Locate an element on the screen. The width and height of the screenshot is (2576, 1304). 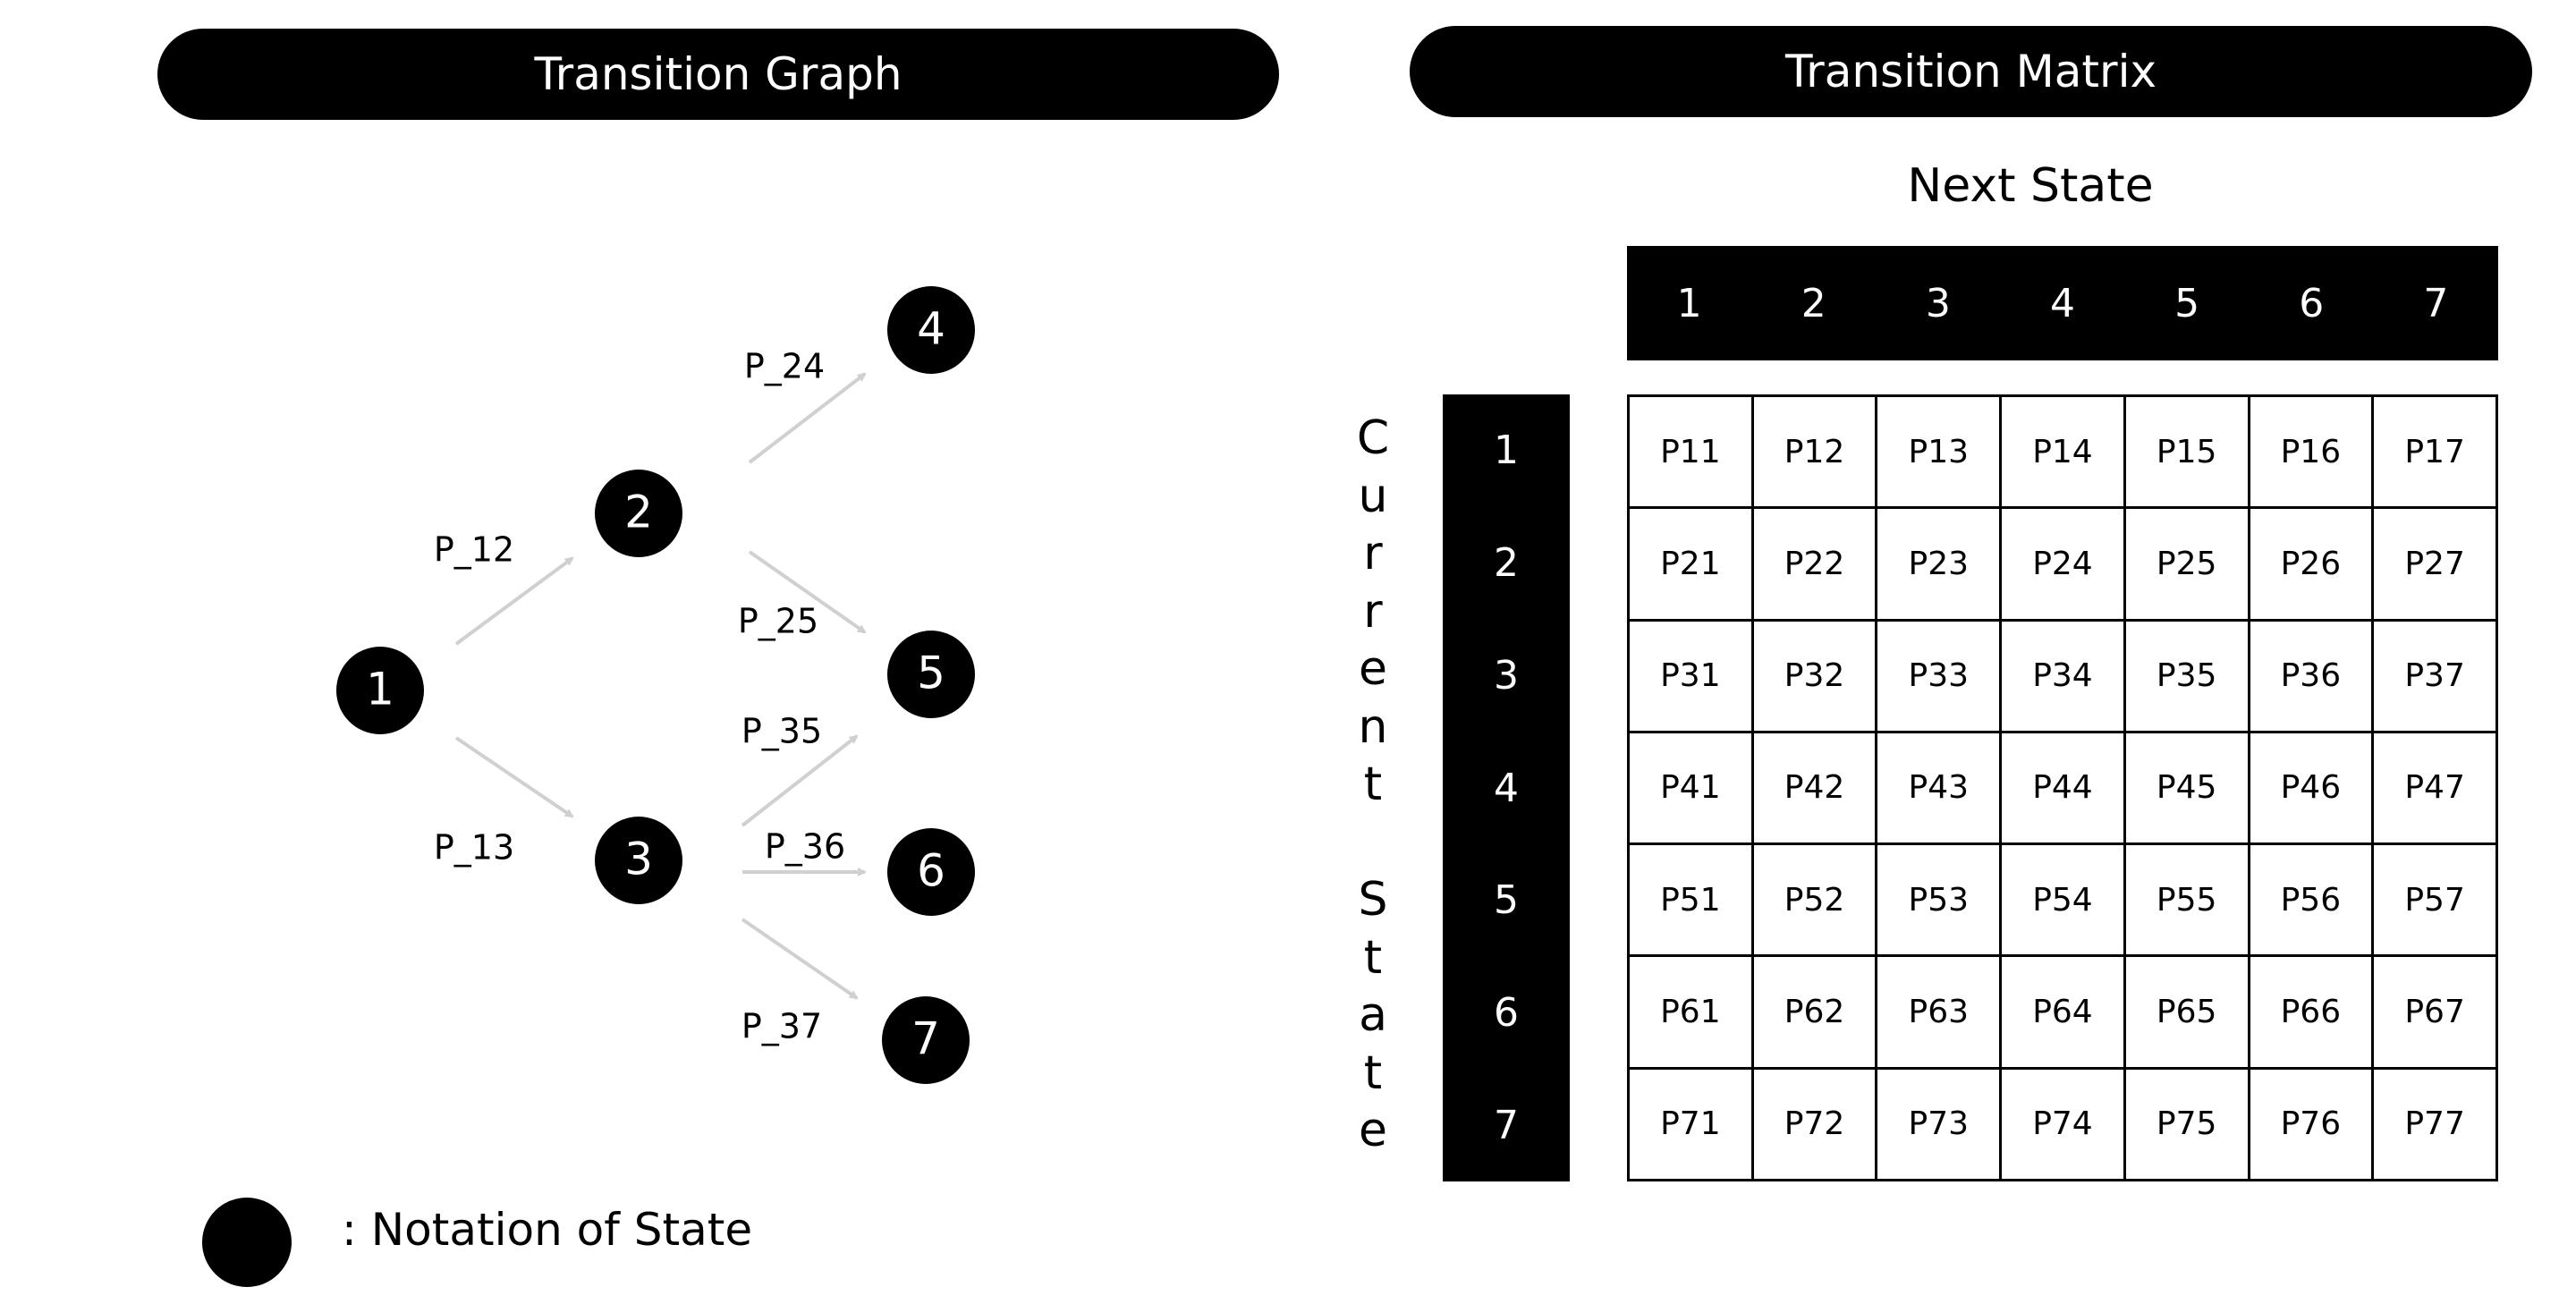
matrix-cell: P65 is located at coordinates (2186, 1012).